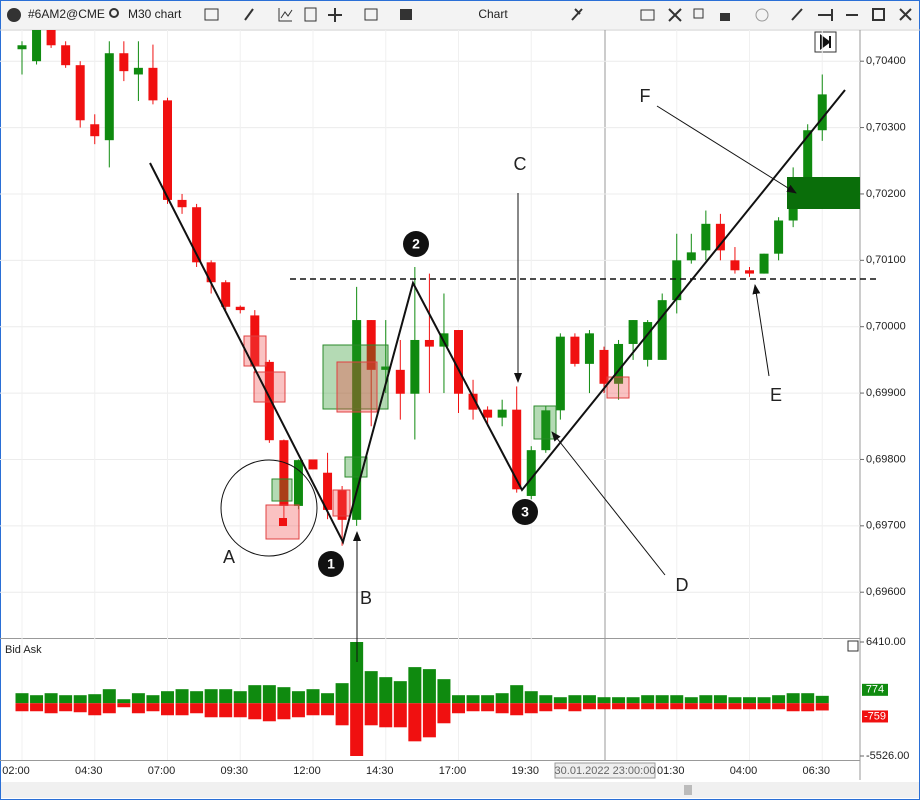 The image size is (920, 805). Describe the element at coordinates (155, 14) in the screenshot. I see `timeframe: M30 chart` at that location.